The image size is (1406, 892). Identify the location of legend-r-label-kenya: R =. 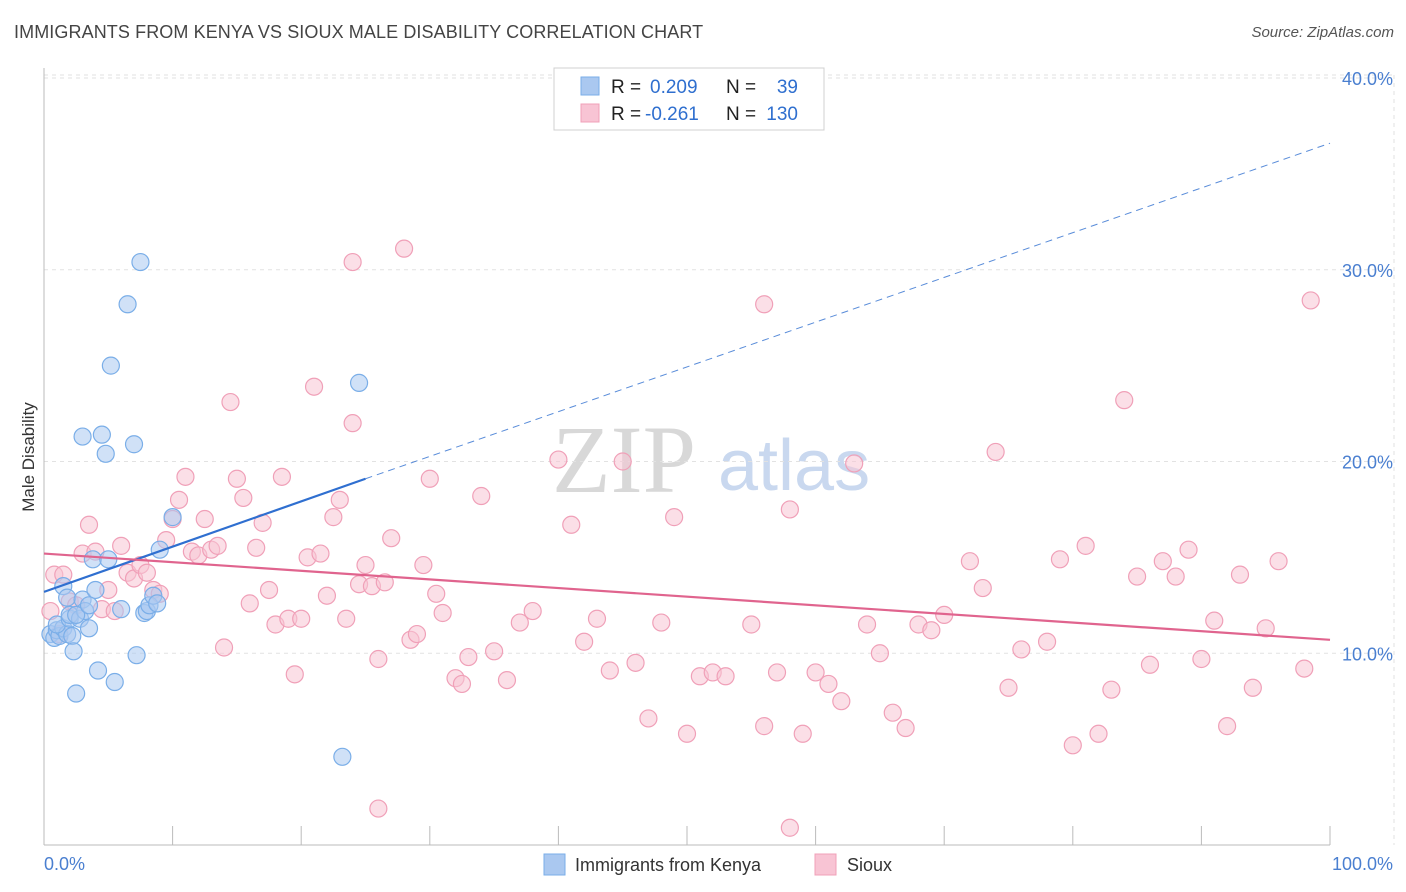
(626, 87).